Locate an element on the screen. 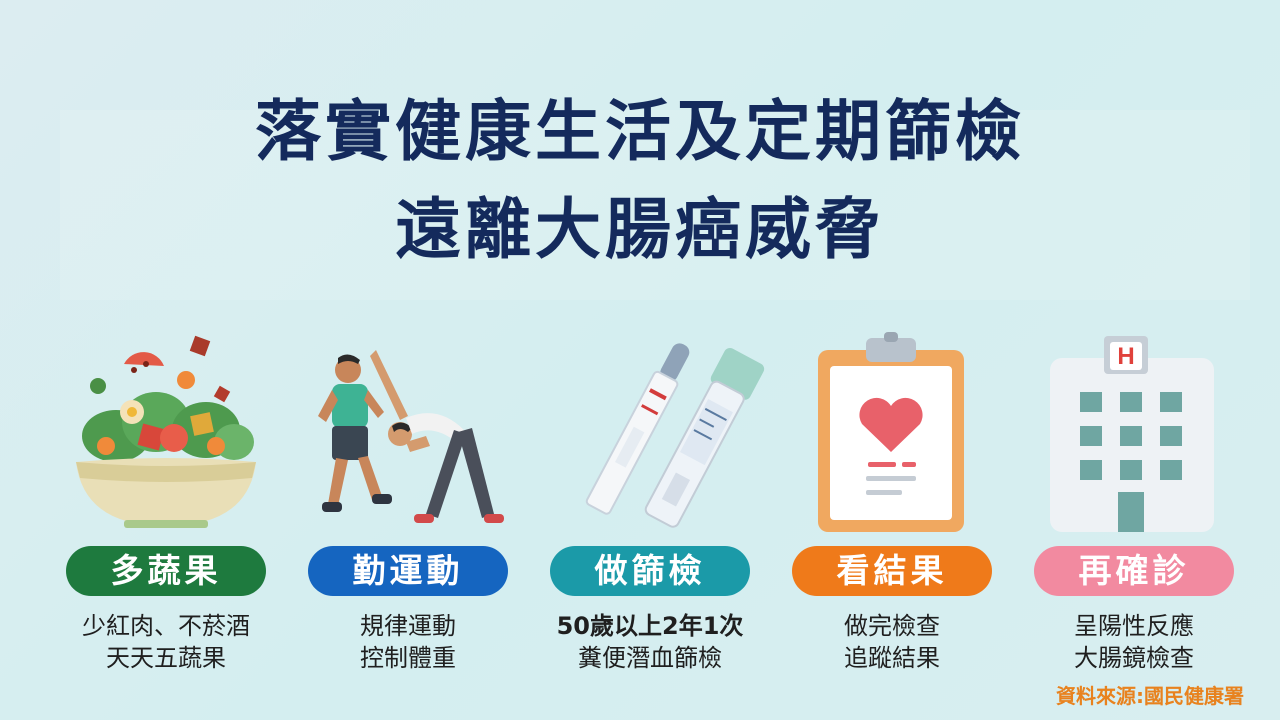 The image size is (1280, 720). step-label-results: 看結果 is located at coordinates (892, 571).